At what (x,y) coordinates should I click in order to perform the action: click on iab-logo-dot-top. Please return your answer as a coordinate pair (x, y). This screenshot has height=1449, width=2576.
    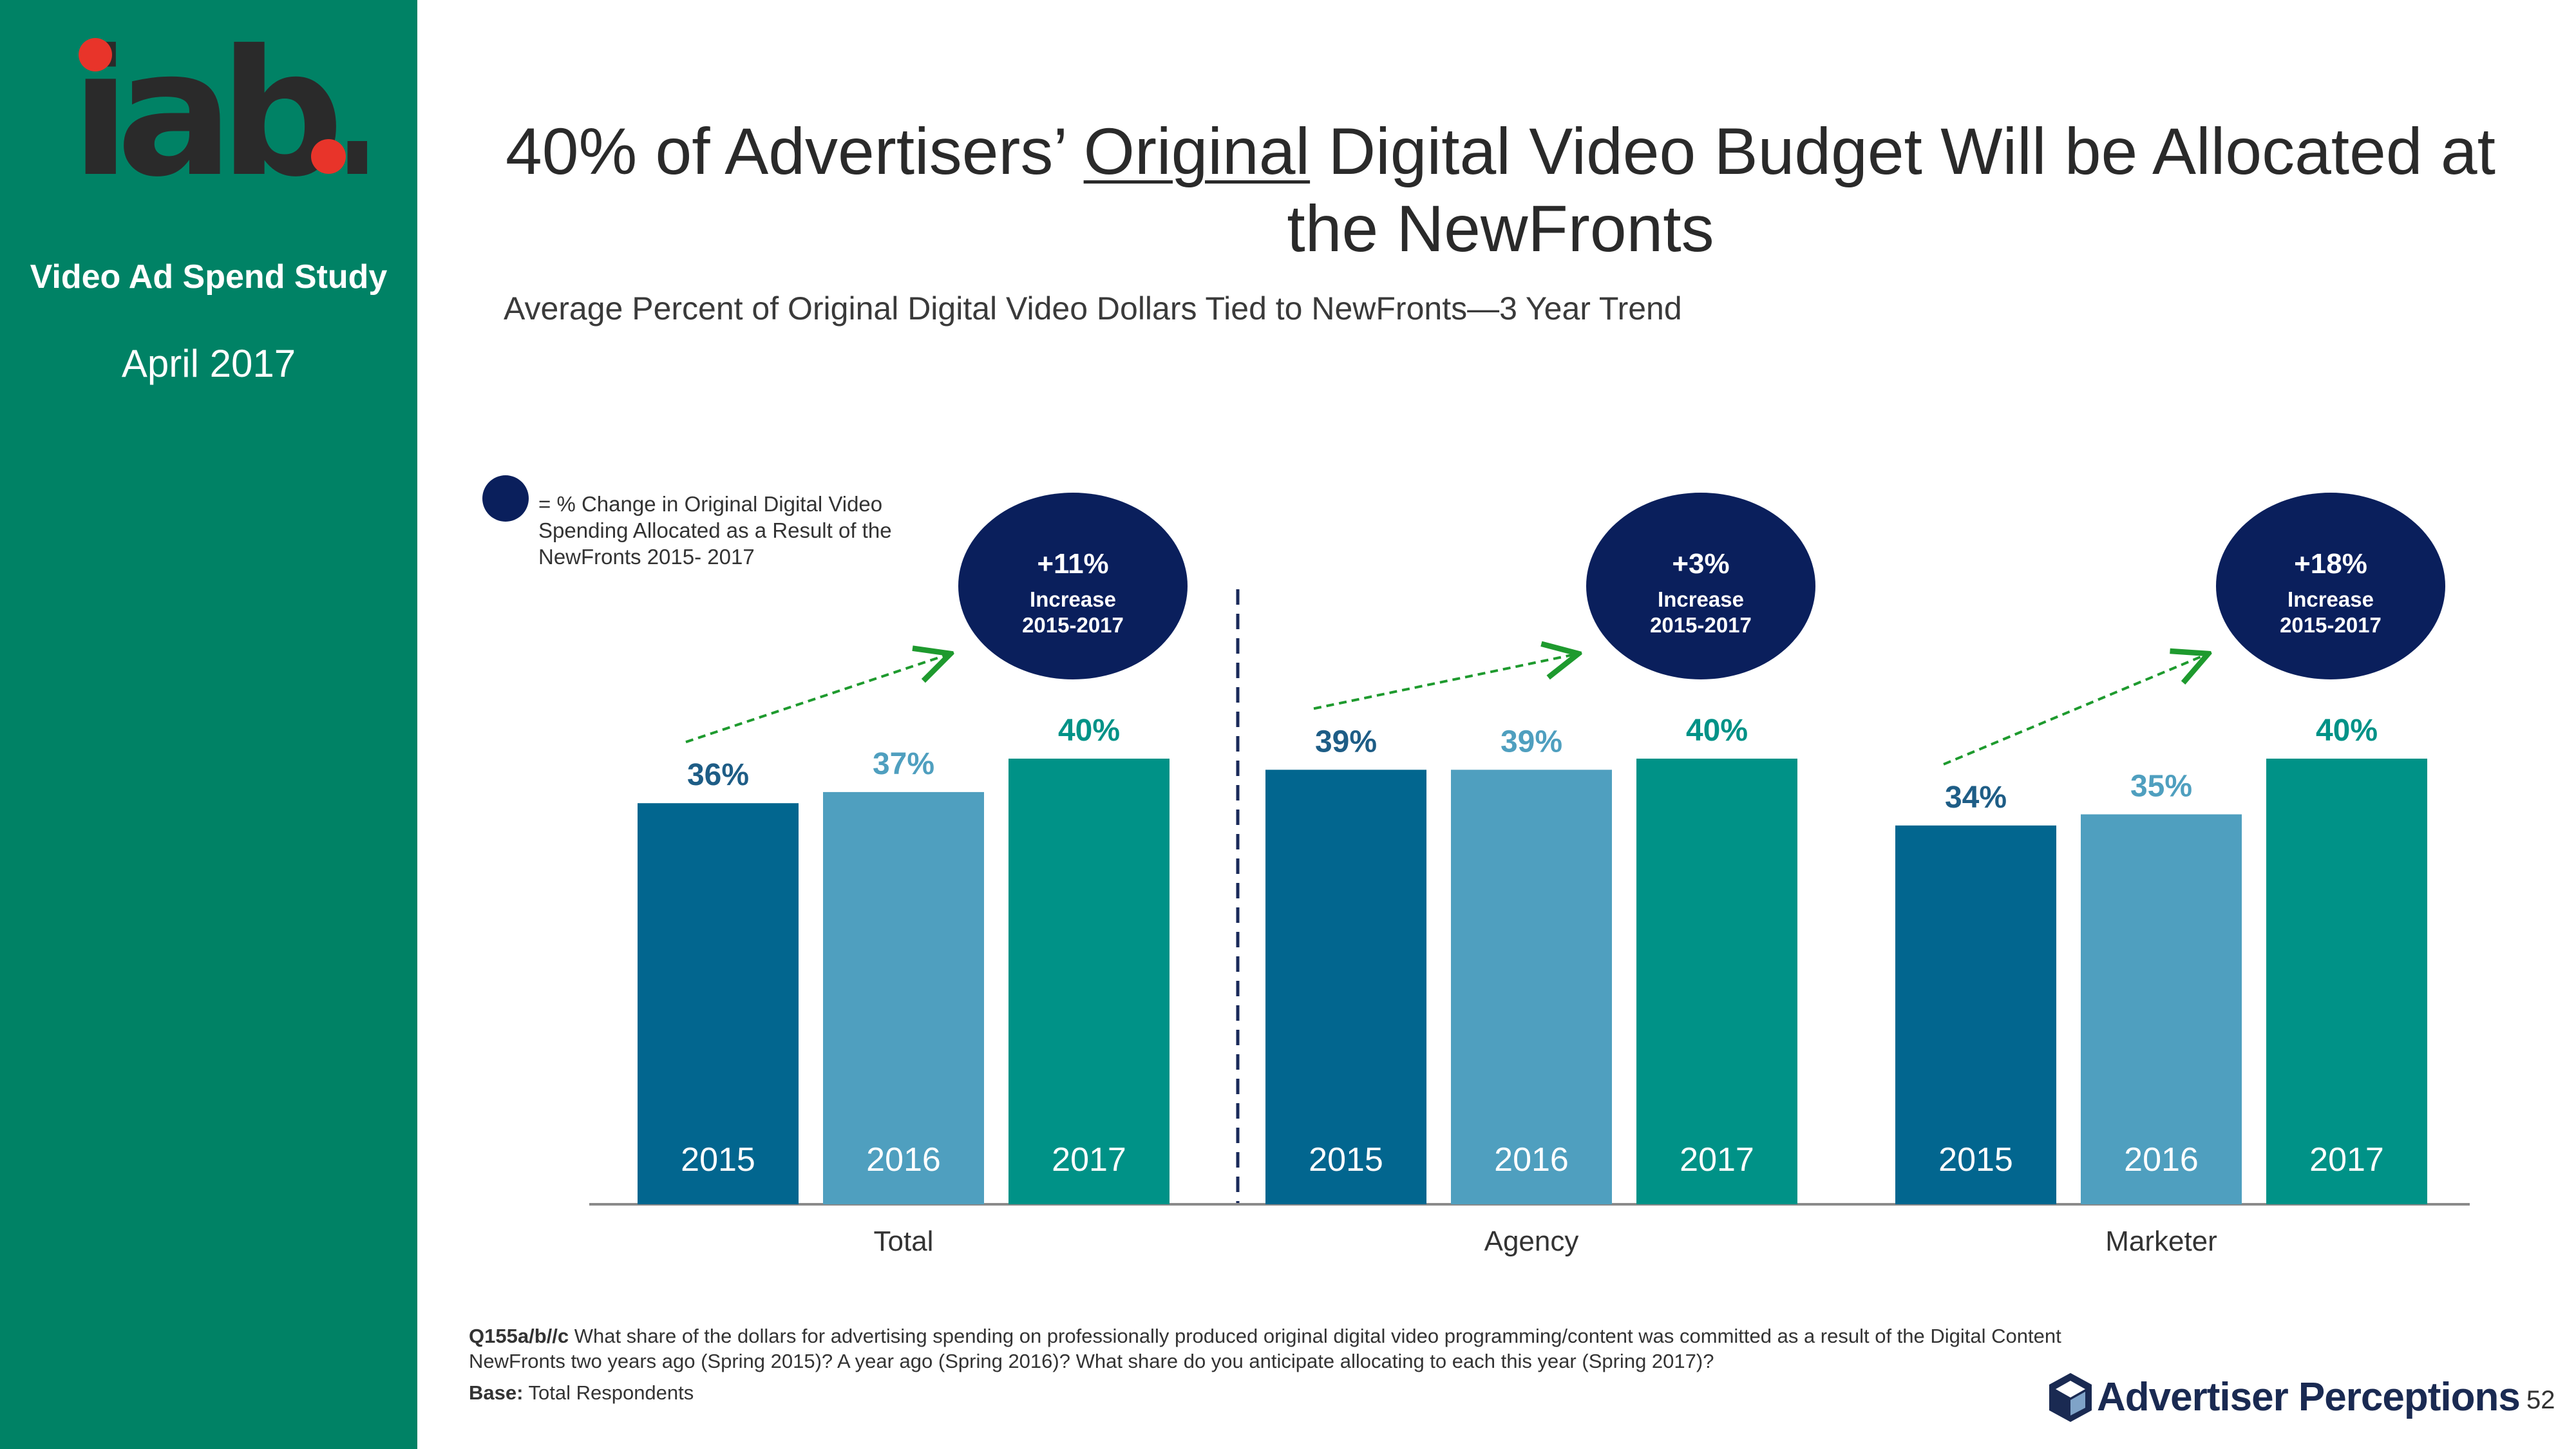
    Looking at the image, I should click on (96, 54).